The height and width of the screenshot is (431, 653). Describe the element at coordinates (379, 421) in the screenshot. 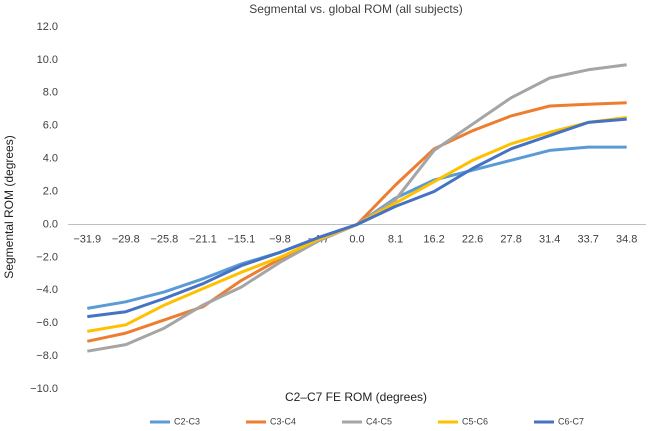

I see `legend-label: C4-C5` at that location.